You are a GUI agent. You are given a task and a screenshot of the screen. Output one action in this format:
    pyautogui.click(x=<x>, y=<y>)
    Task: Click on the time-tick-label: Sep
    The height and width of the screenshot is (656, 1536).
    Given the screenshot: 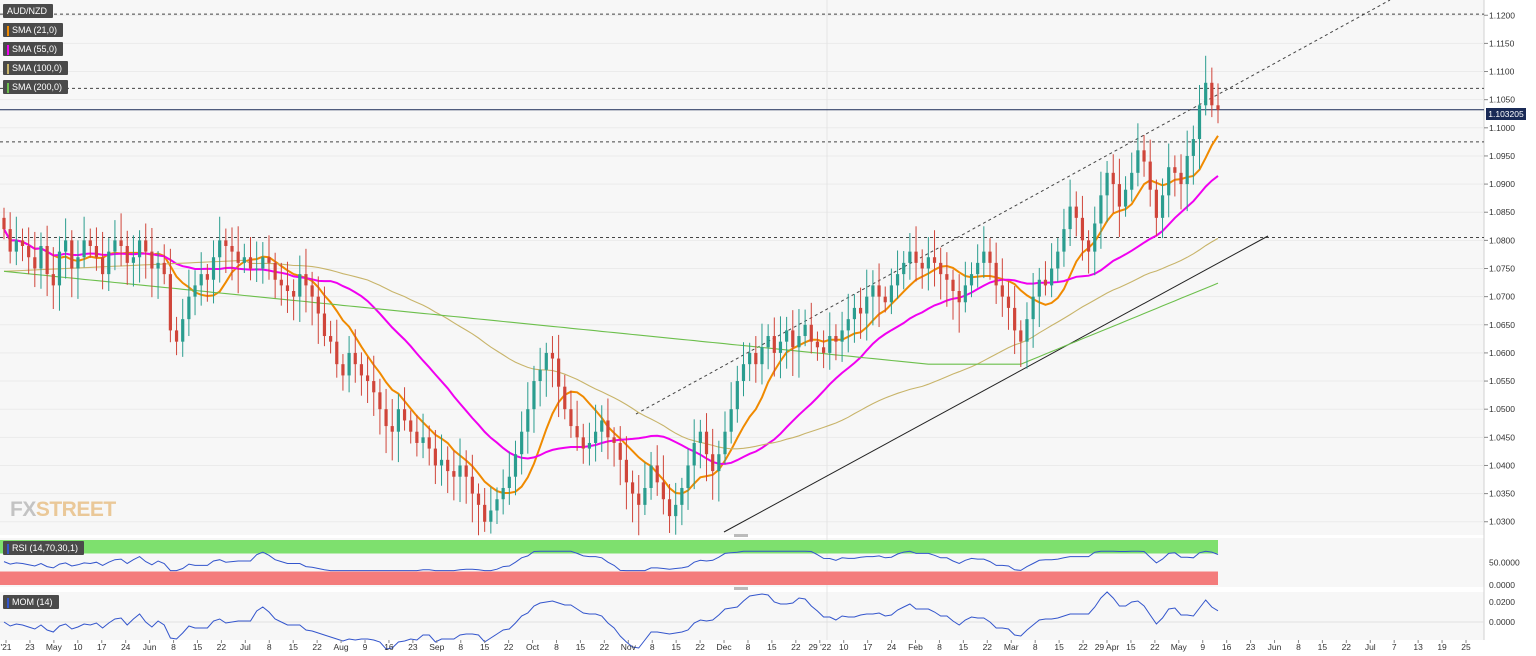 What is the action you would take?
    pyautogui.click(x=436, y=647)
    